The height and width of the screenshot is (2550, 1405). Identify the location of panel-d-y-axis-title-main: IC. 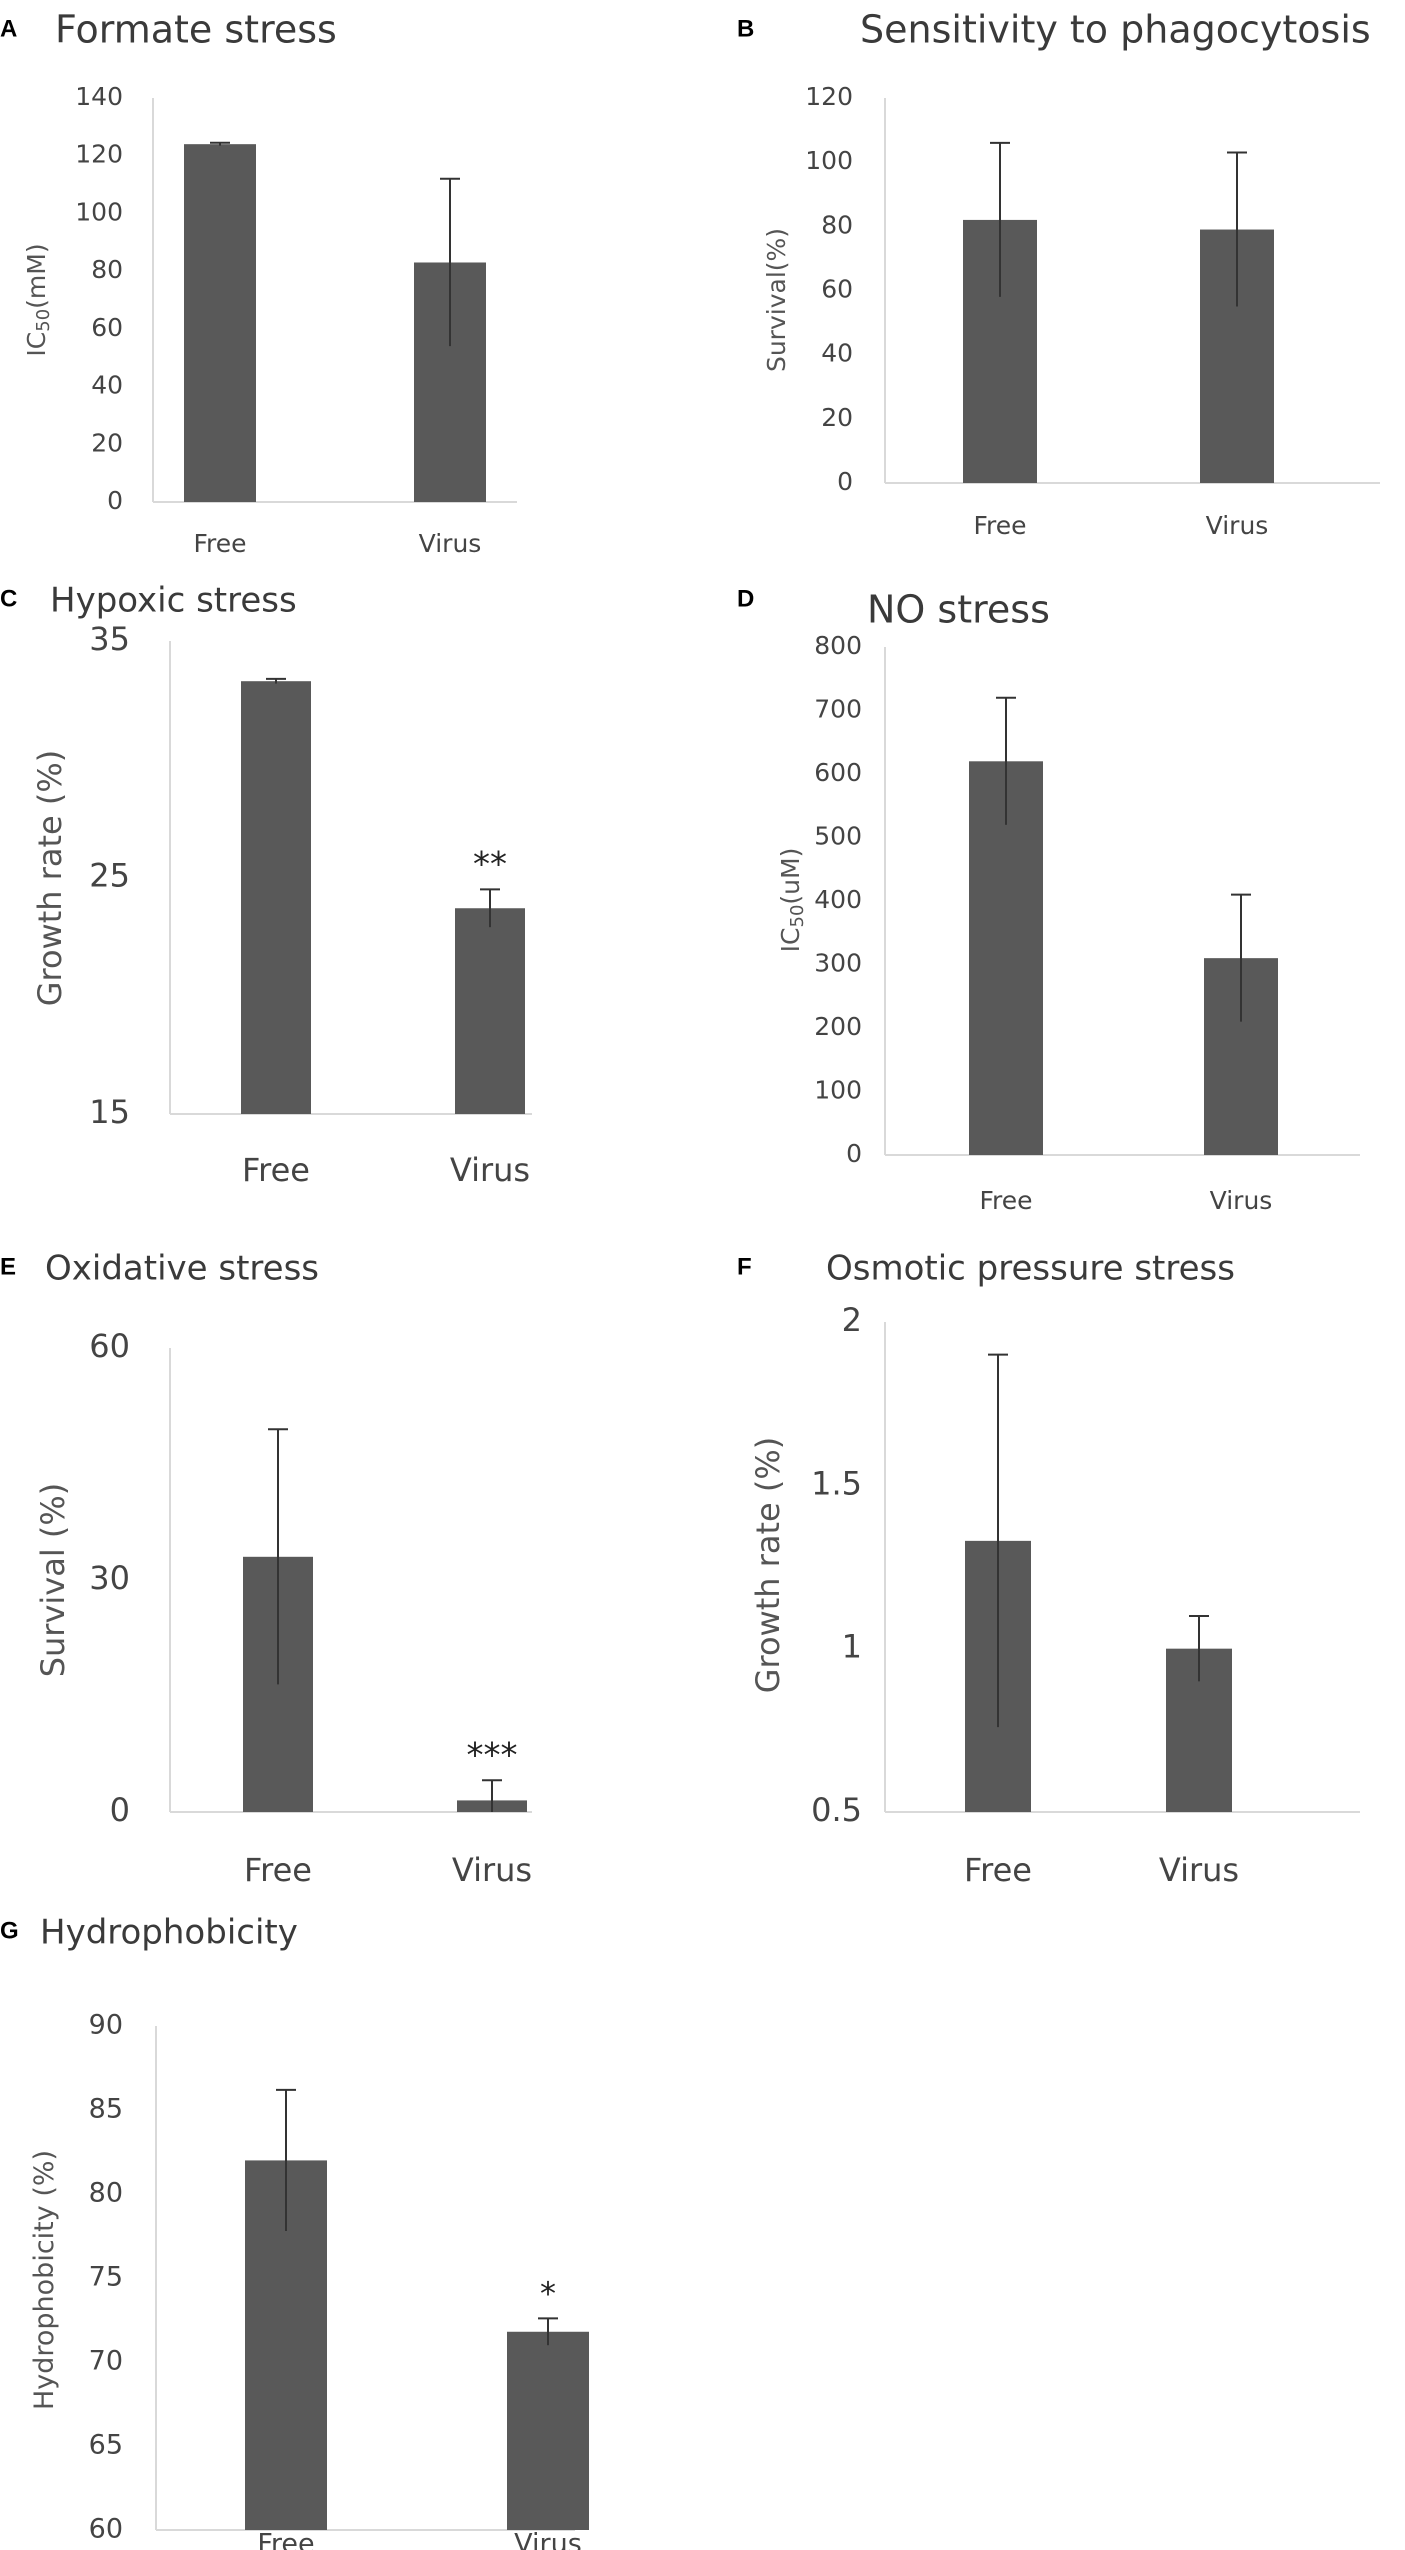
(790, 939).